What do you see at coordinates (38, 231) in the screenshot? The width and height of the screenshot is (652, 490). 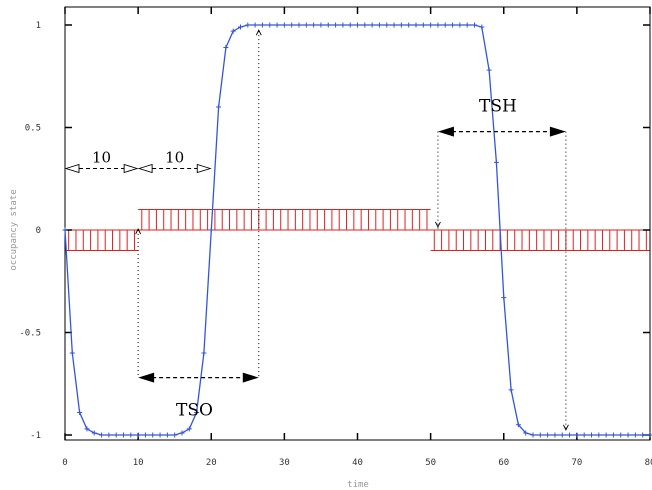 I see `y-tick-label: 0` at bounding box center [38, 231].